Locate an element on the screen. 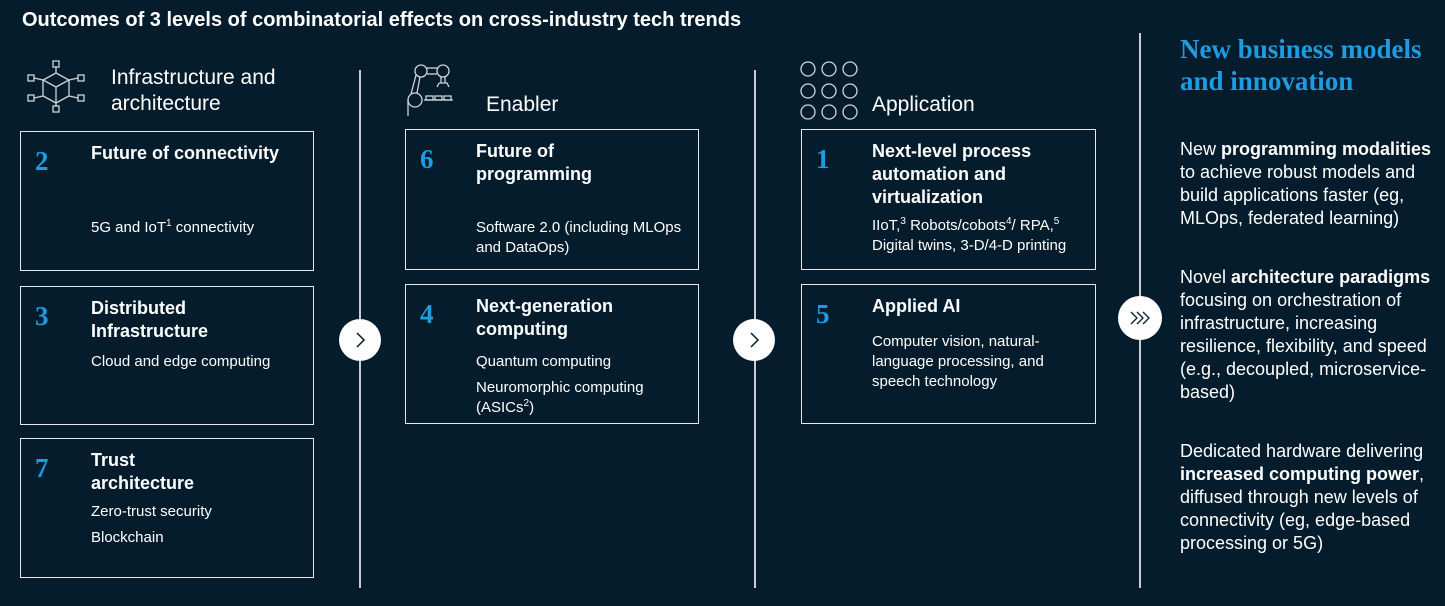  trend-description: Zero-trust security is located at coordinates (151, 511).